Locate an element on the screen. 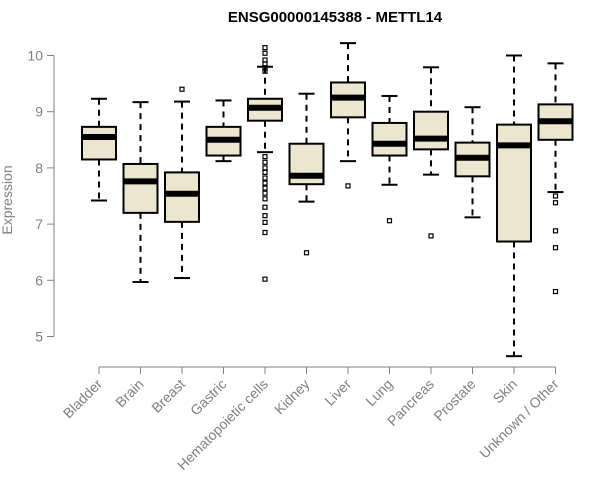  y-axis: 5 6 7 8 9 10 is located at coordinates (41, 196).